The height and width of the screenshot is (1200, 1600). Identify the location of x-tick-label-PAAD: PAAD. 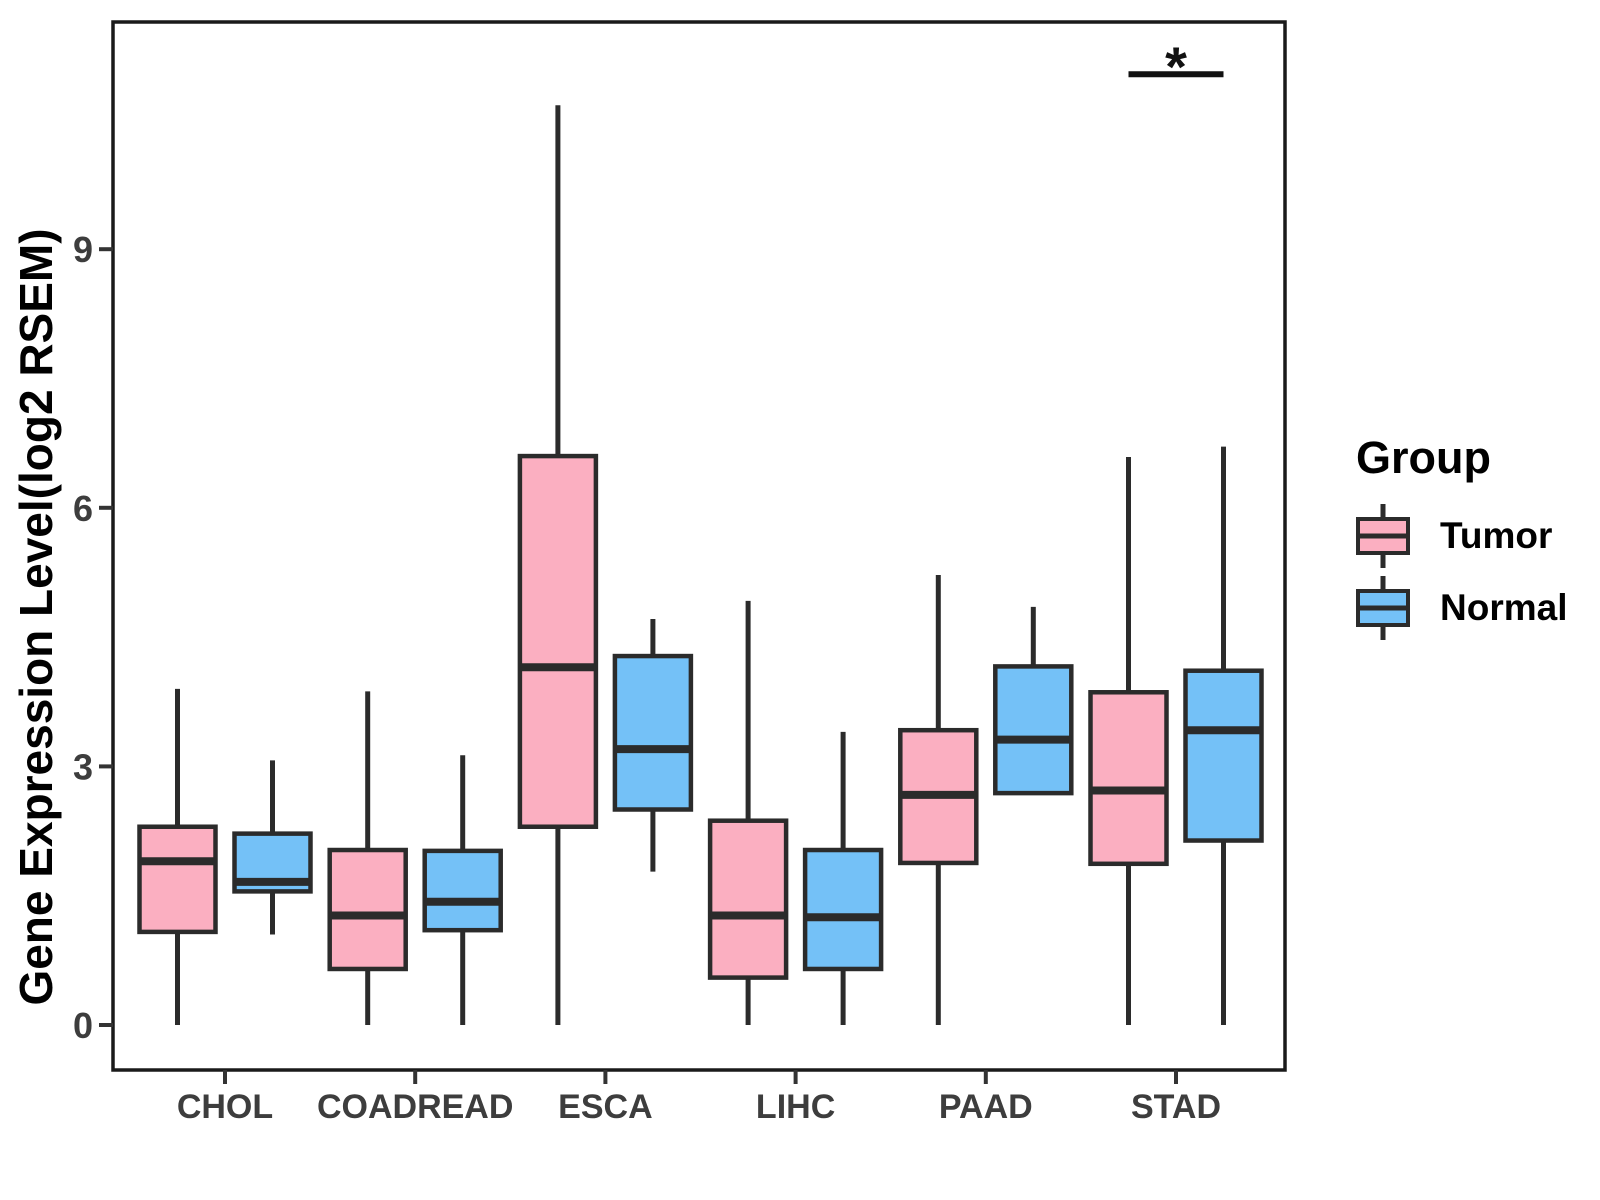
(986, 1107).